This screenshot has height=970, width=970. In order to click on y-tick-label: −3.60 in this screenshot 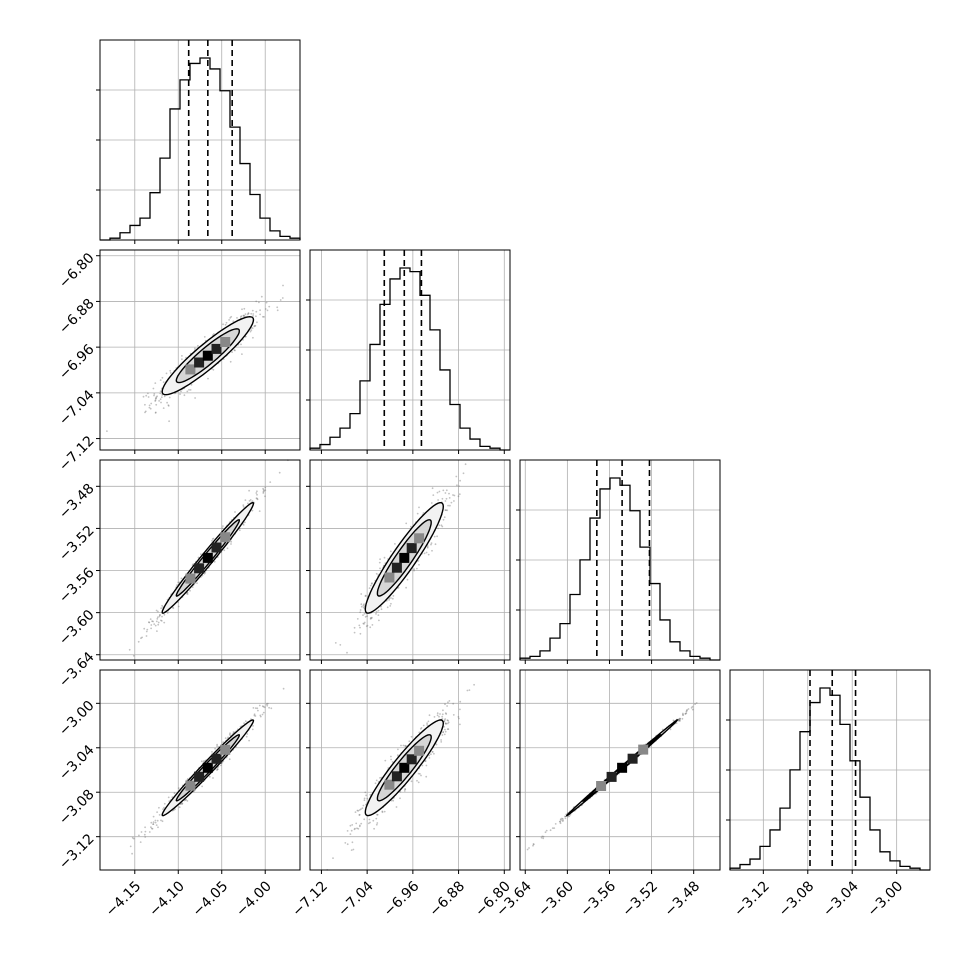, I will do `click(77, 628)`.